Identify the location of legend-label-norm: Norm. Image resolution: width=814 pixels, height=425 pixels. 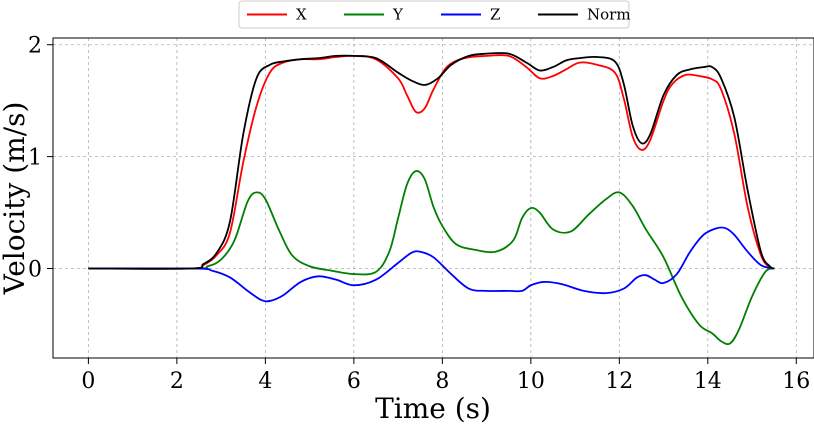
(609, 15).